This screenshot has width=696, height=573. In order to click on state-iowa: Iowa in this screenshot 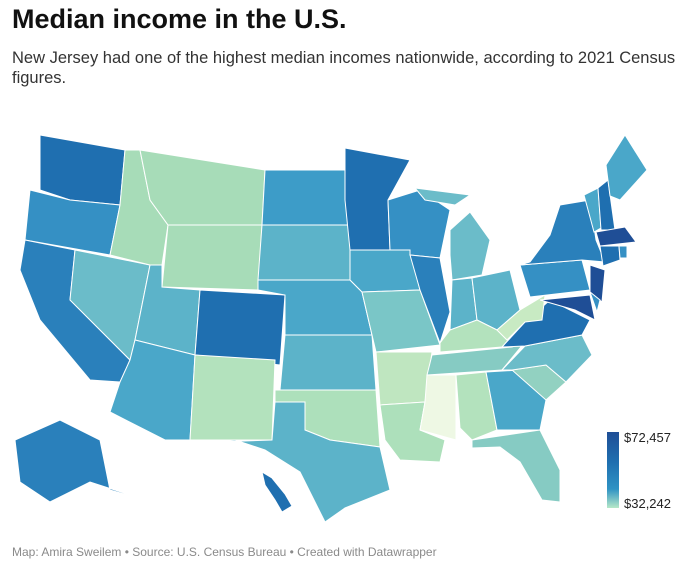, I will do `click(385, 271)`.